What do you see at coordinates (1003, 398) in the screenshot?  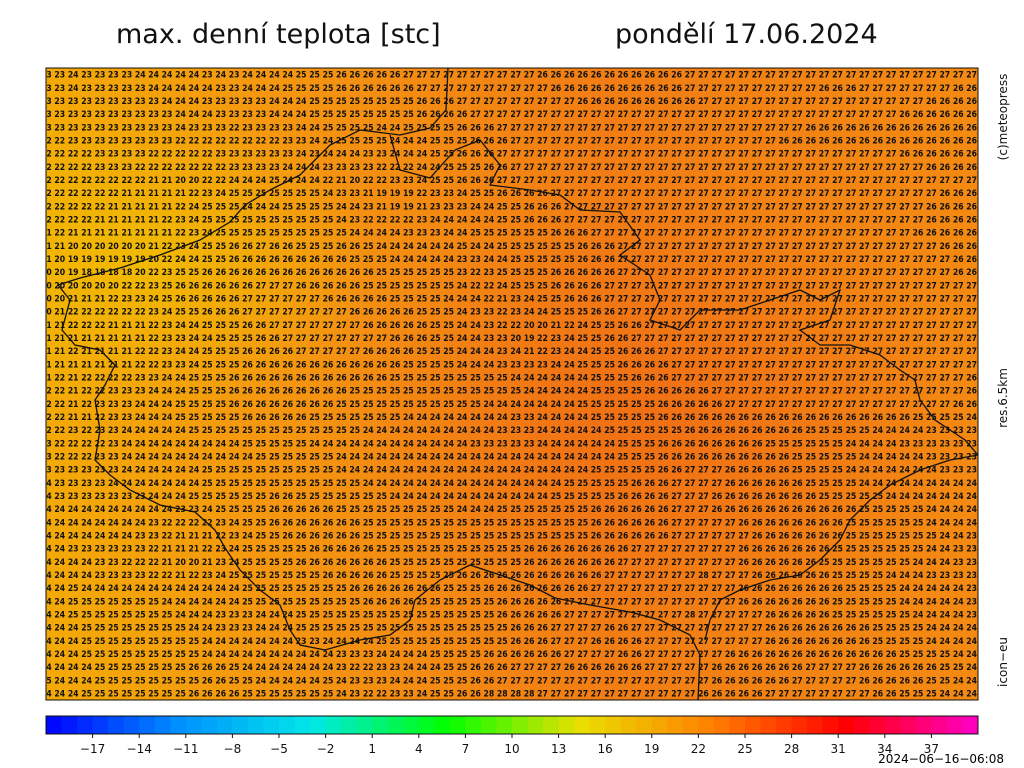 I see `resolution-label: res.6.5km` at bounding box center [1003, 398].